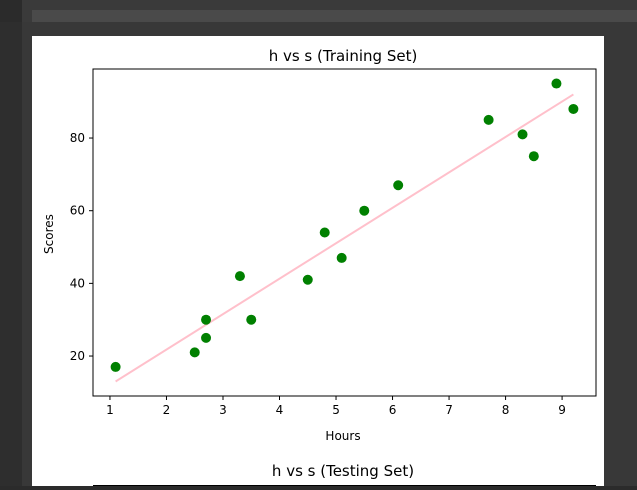 This screenshot has width=637, height=490. What do you see at coordinates (81, 247) in the screenshot?
I see `y-axis: 20 40 60 80` at bounding box center [81, 247].